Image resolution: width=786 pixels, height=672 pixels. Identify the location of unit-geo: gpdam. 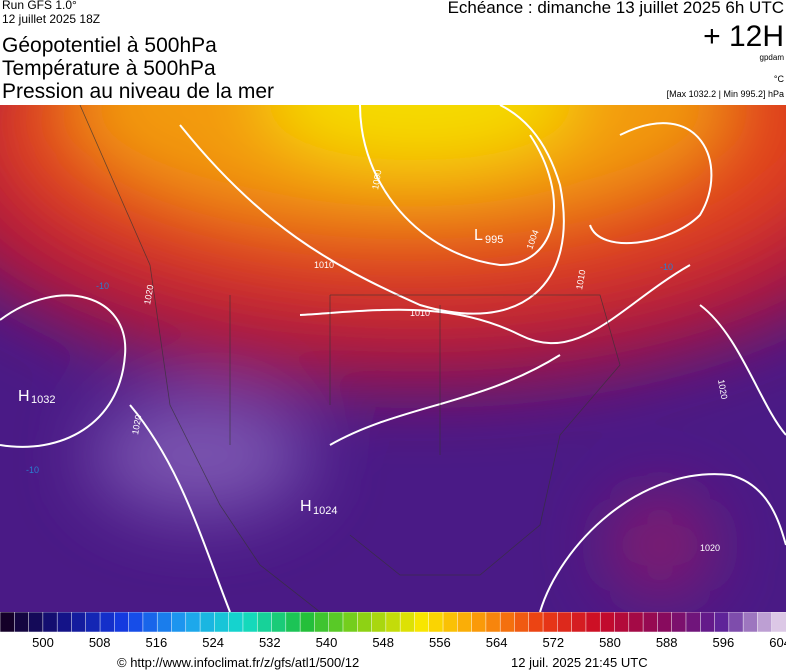
(771, 57).